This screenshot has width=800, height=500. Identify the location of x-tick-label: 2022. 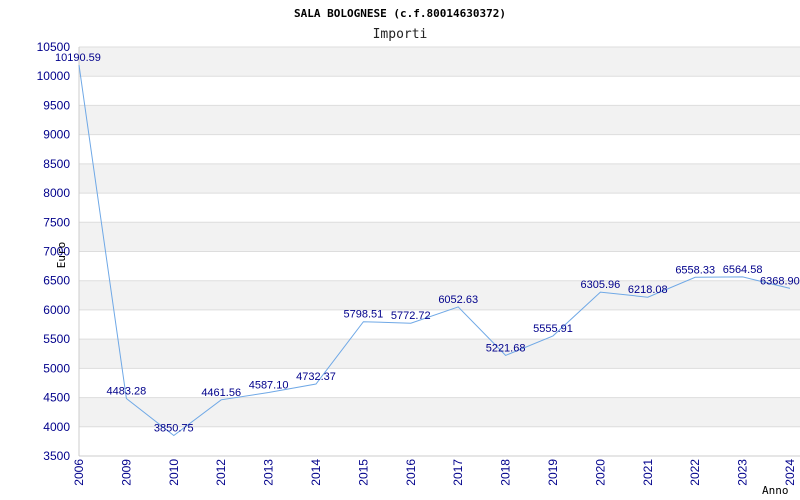
(695, 472).